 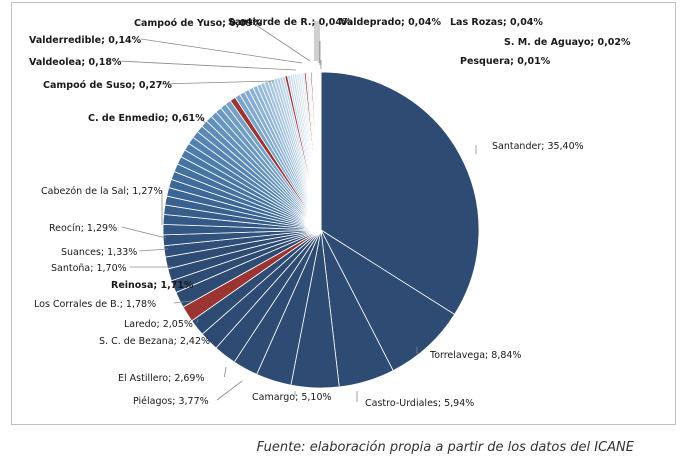 I want to click on slice-label: Las Rozas; 0,04%, so click(x=496, y=22).